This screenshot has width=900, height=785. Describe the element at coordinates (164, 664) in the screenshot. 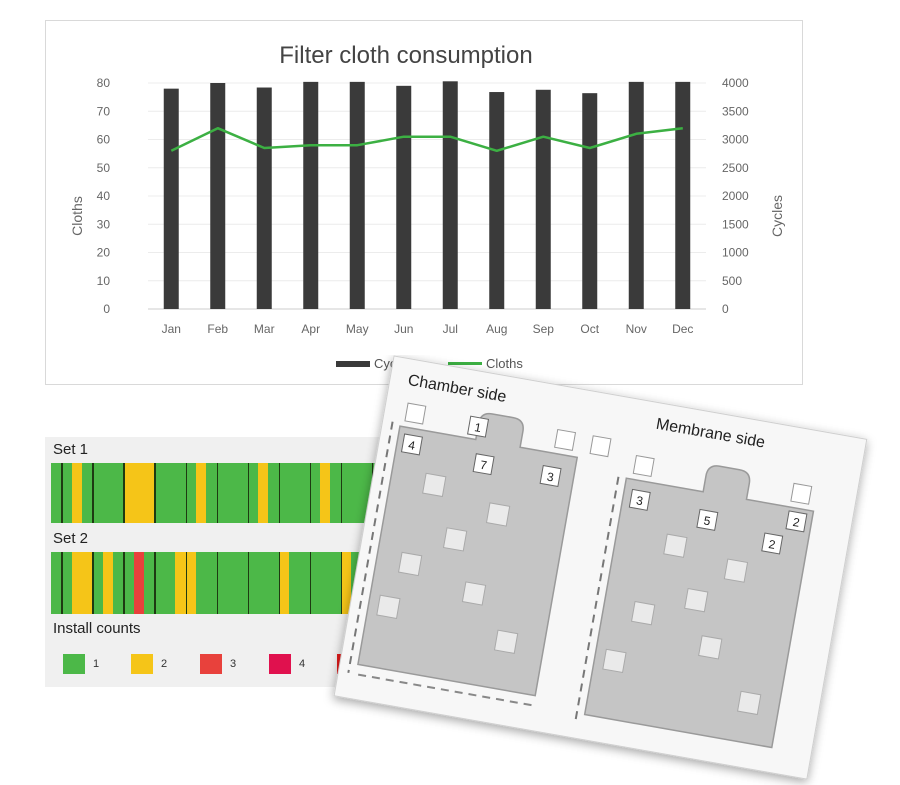

I see `legend-count-2-label: 2` at that location.